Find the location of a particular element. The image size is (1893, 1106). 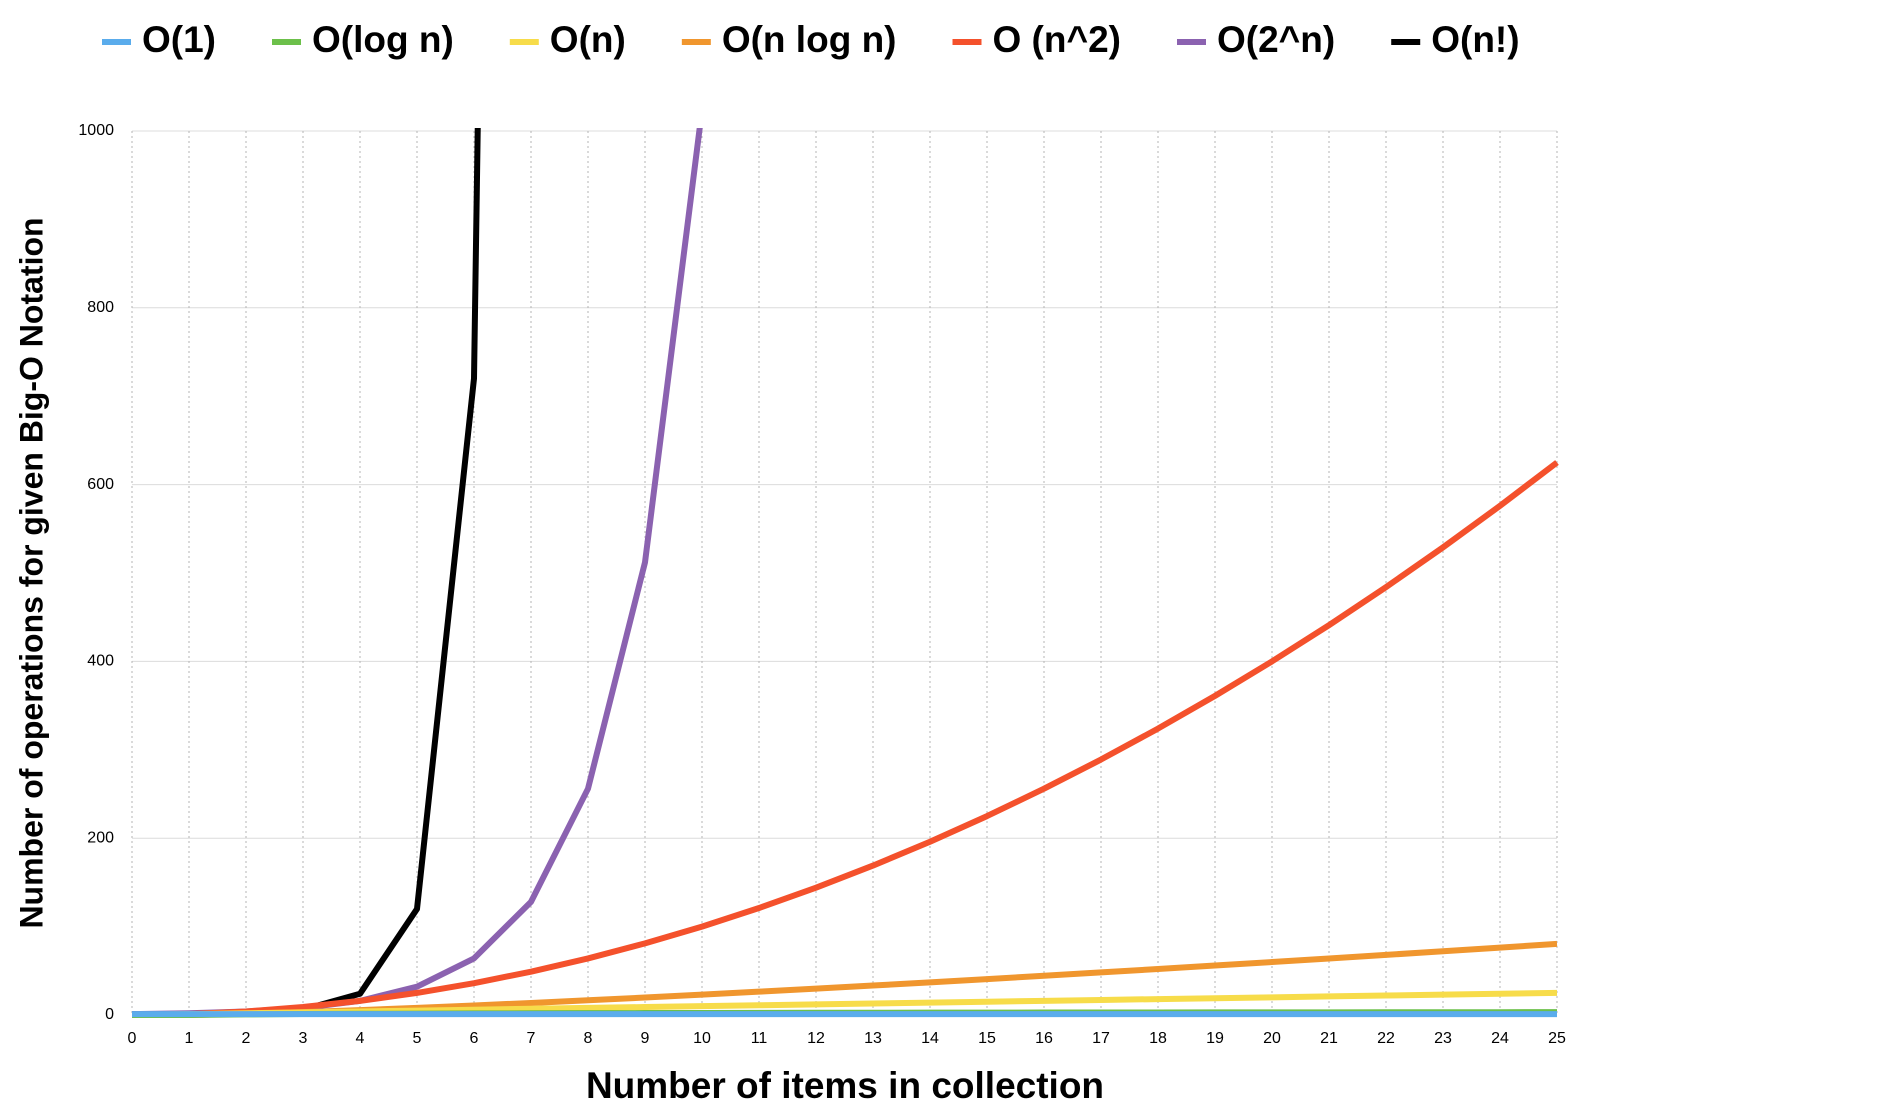

x-tick-label: 25 is located at coordinates (1557, 1038).